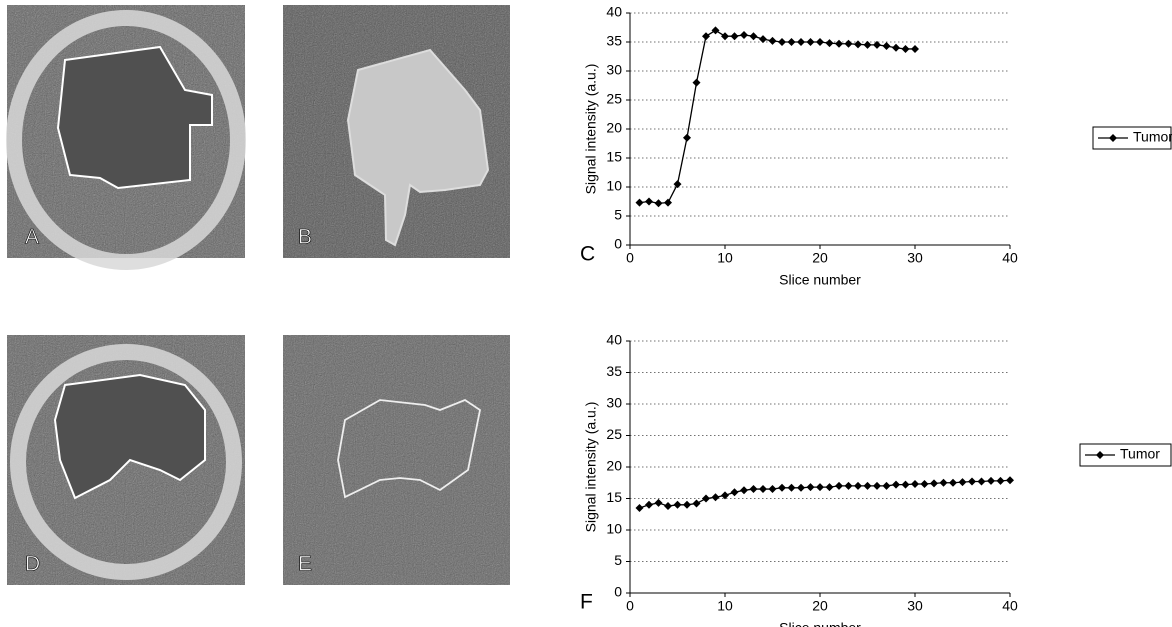  What do you see at coordinates (777, 116) in the screenshot?
I see `series-line` at bounding box center [777, 116].